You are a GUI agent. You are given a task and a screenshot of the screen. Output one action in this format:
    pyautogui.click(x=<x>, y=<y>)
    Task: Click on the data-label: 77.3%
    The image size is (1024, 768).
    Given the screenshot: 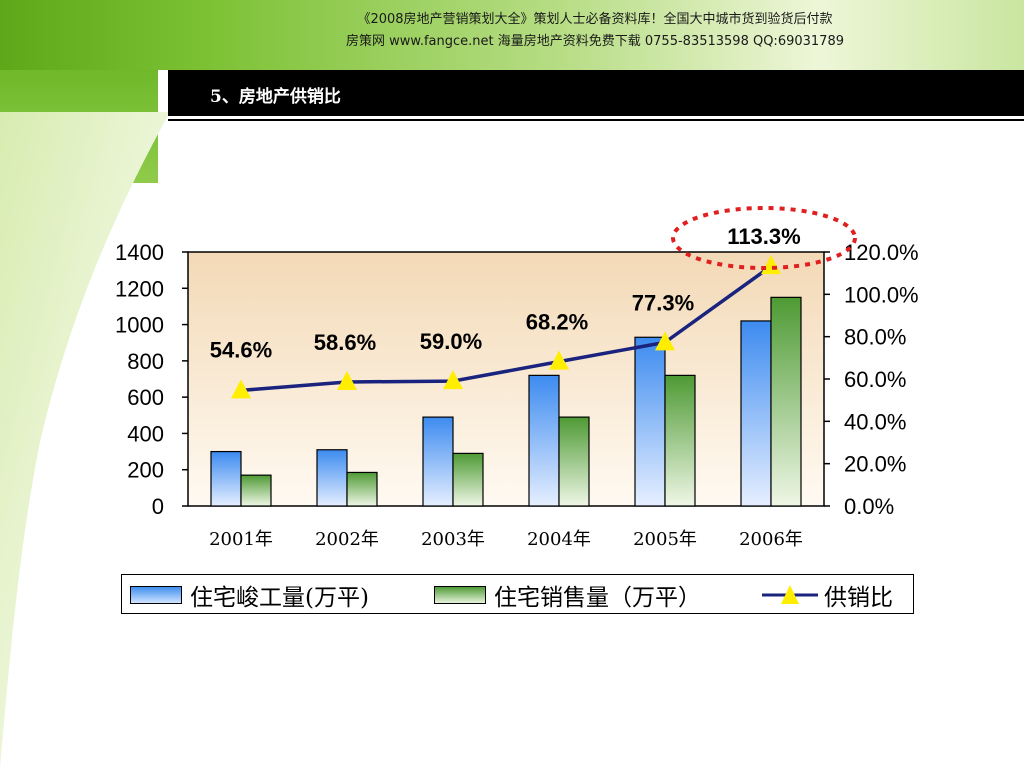 What is the action you would take?
    pyautogui.click(x=663, y=302)
    